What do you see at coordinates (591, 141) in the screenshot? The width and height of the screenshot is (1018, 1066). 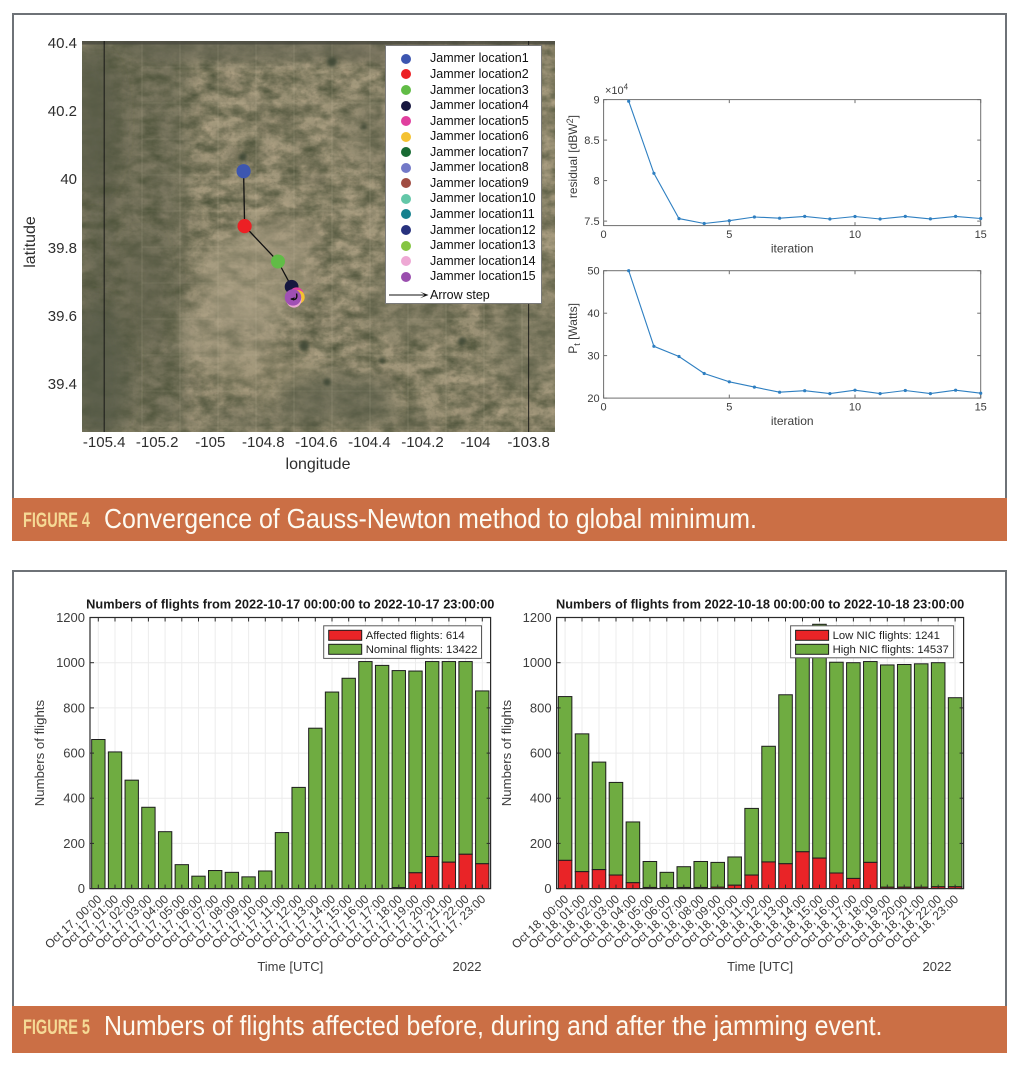 I see `svg-text: 8.5` at bounding box center [591, 141].